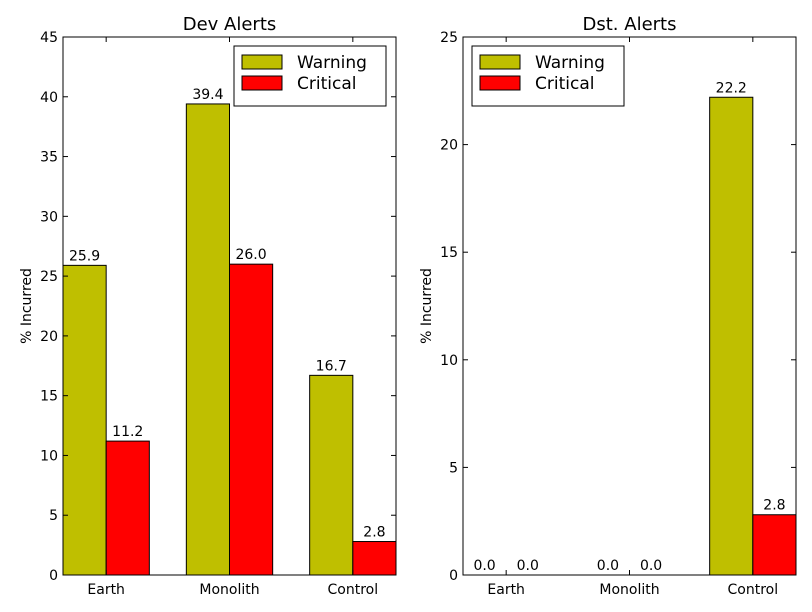 This screenshot has height=612, width=812. What do you see at coordinates (84, 420) in the screenshot?
I see `bar-warning-earth` at bounding box center [84, 420].